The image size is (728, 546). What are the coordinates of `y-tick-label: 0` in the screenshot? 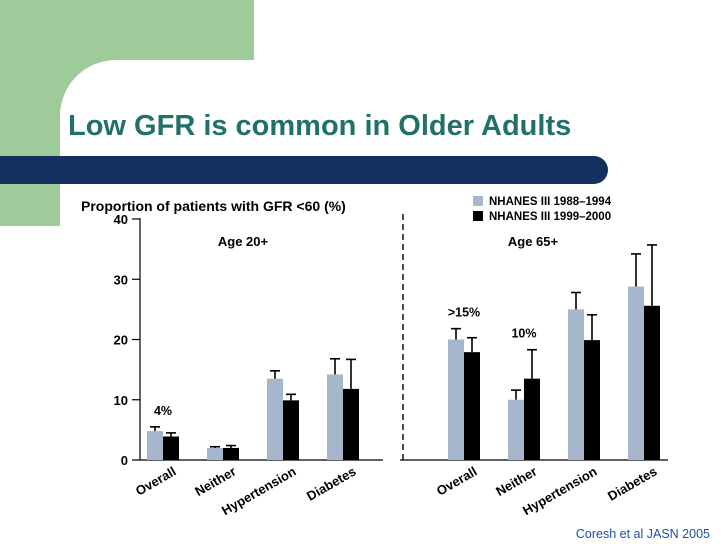 It's located at (124, 460).